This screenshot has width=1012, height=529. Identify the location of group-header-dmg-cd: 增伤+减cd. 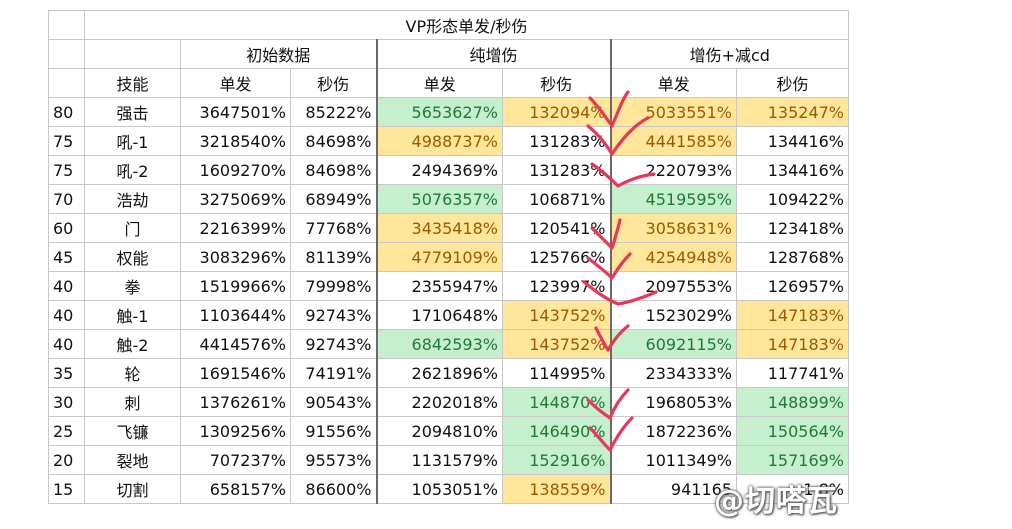
(729, 54).